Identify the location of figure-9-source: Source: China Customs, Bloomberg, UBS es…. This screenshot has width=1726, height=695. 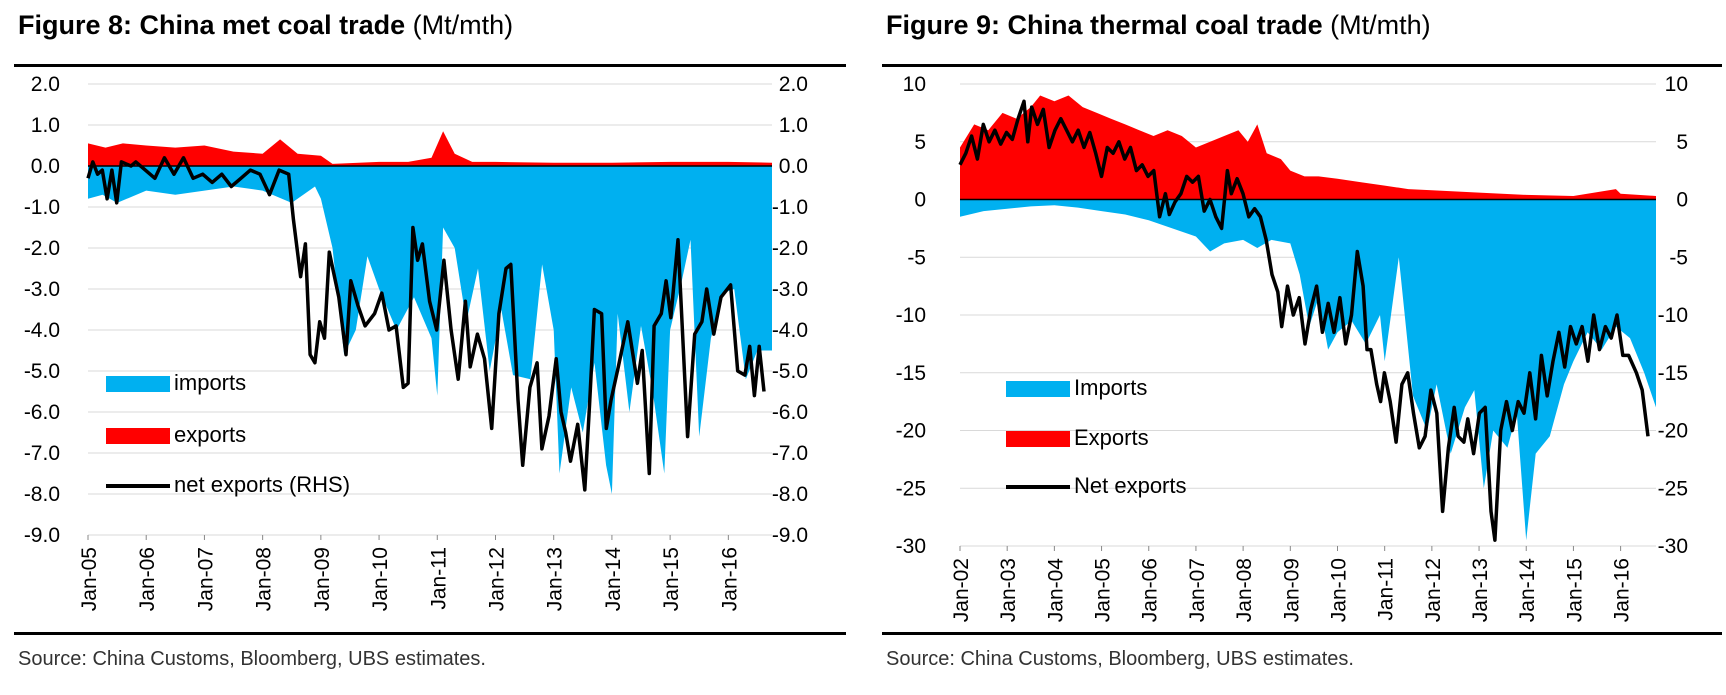
(1120, 659).